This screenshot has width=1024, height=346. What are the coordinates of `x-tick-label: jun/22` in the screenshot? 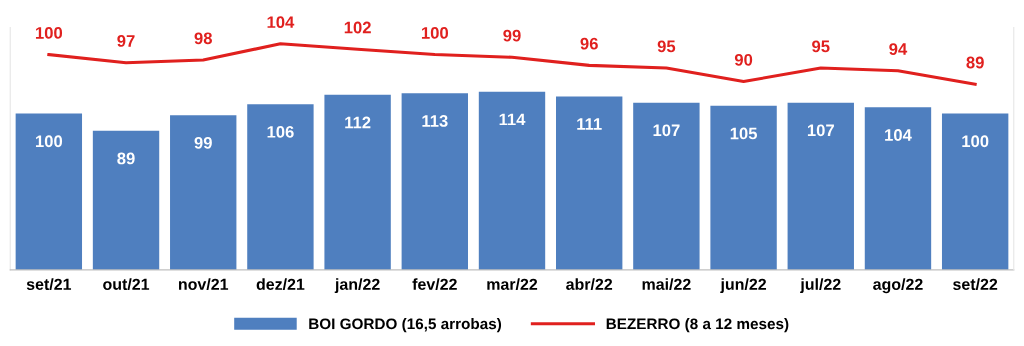 It's located at (743, 286).